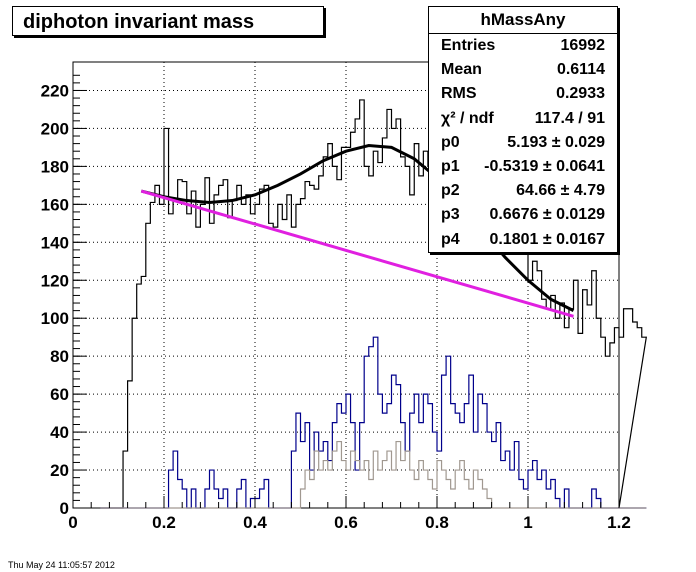 The height and width of the screenshot is (572, 696). Describe the element at coordinates (580, 94) in the screenshot. I see `stats-value: 0.2933` at that location.